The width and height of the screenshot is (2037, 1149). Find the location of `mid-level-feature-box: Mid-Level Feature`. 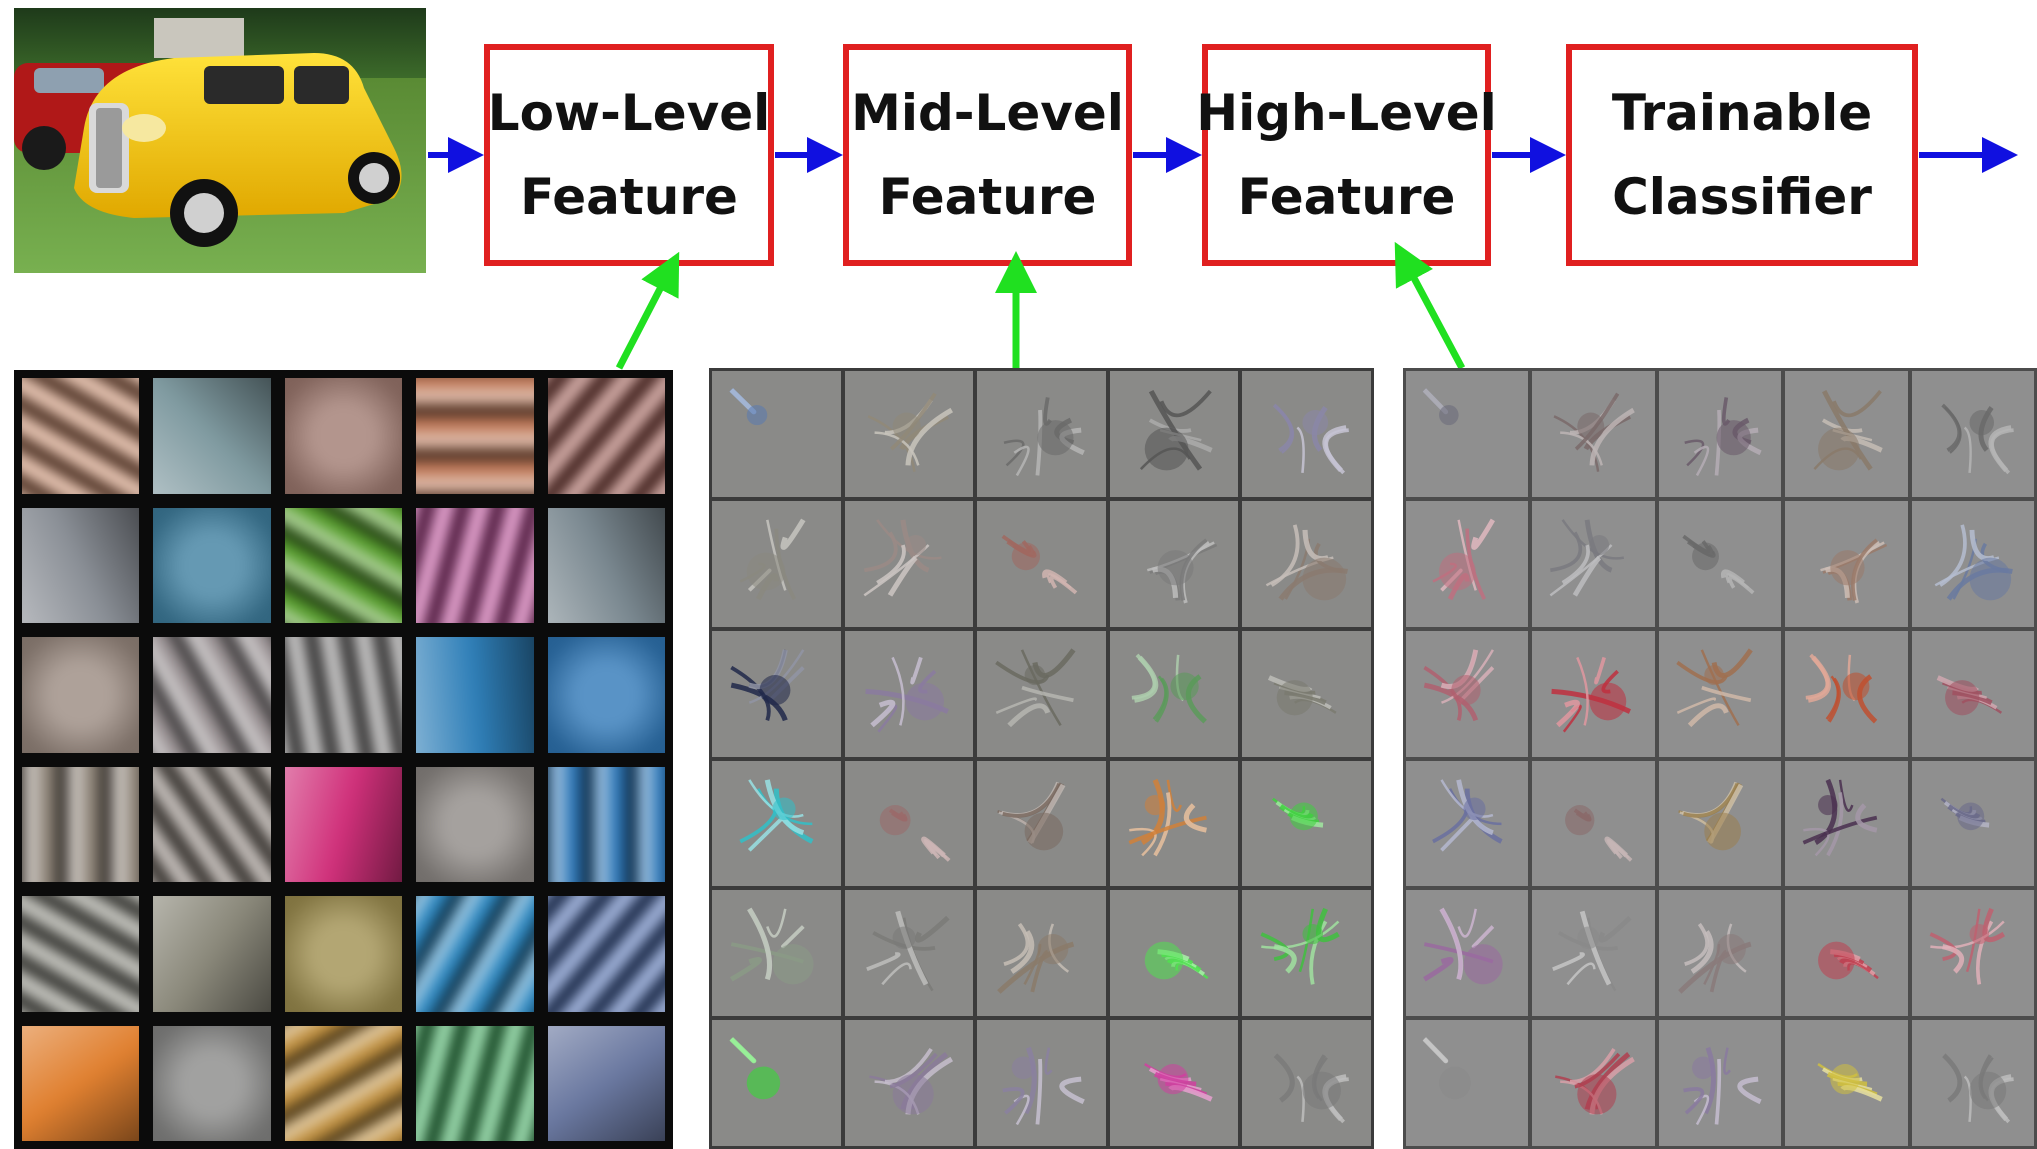

mid-level-feature-box: Mid-Level Feature is located at coordinates (987, 155).